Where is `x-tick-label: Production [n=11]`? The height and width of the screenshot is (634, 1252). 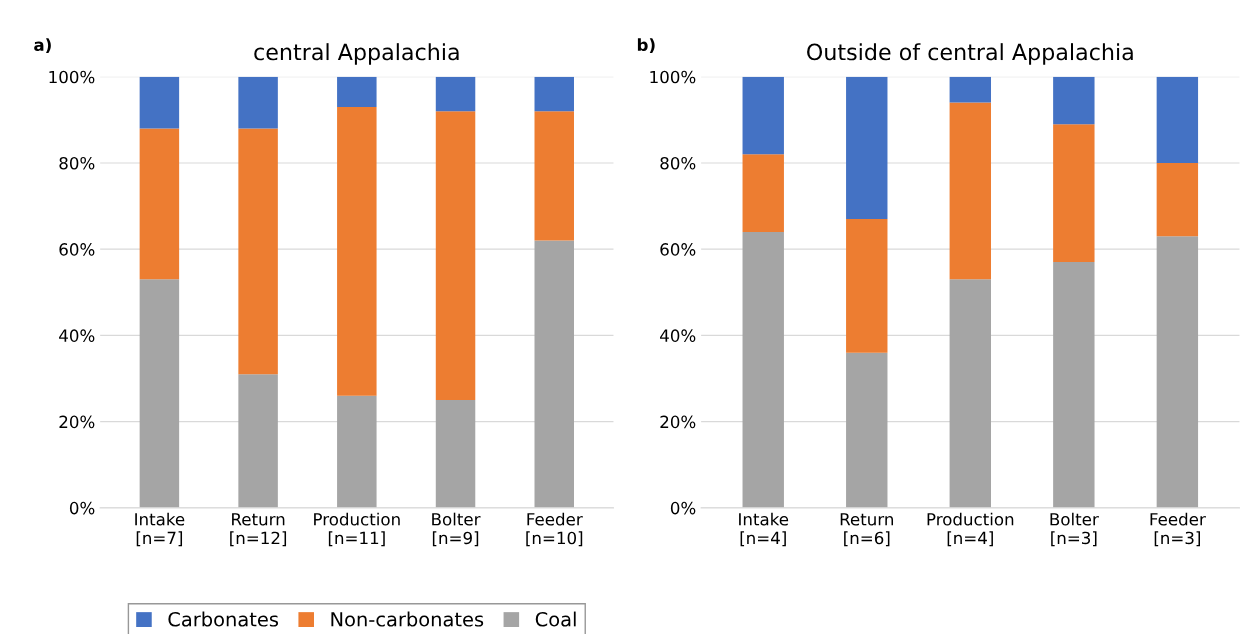 x-tick-label: Production [n=11] is located at coordinates (357, 529).